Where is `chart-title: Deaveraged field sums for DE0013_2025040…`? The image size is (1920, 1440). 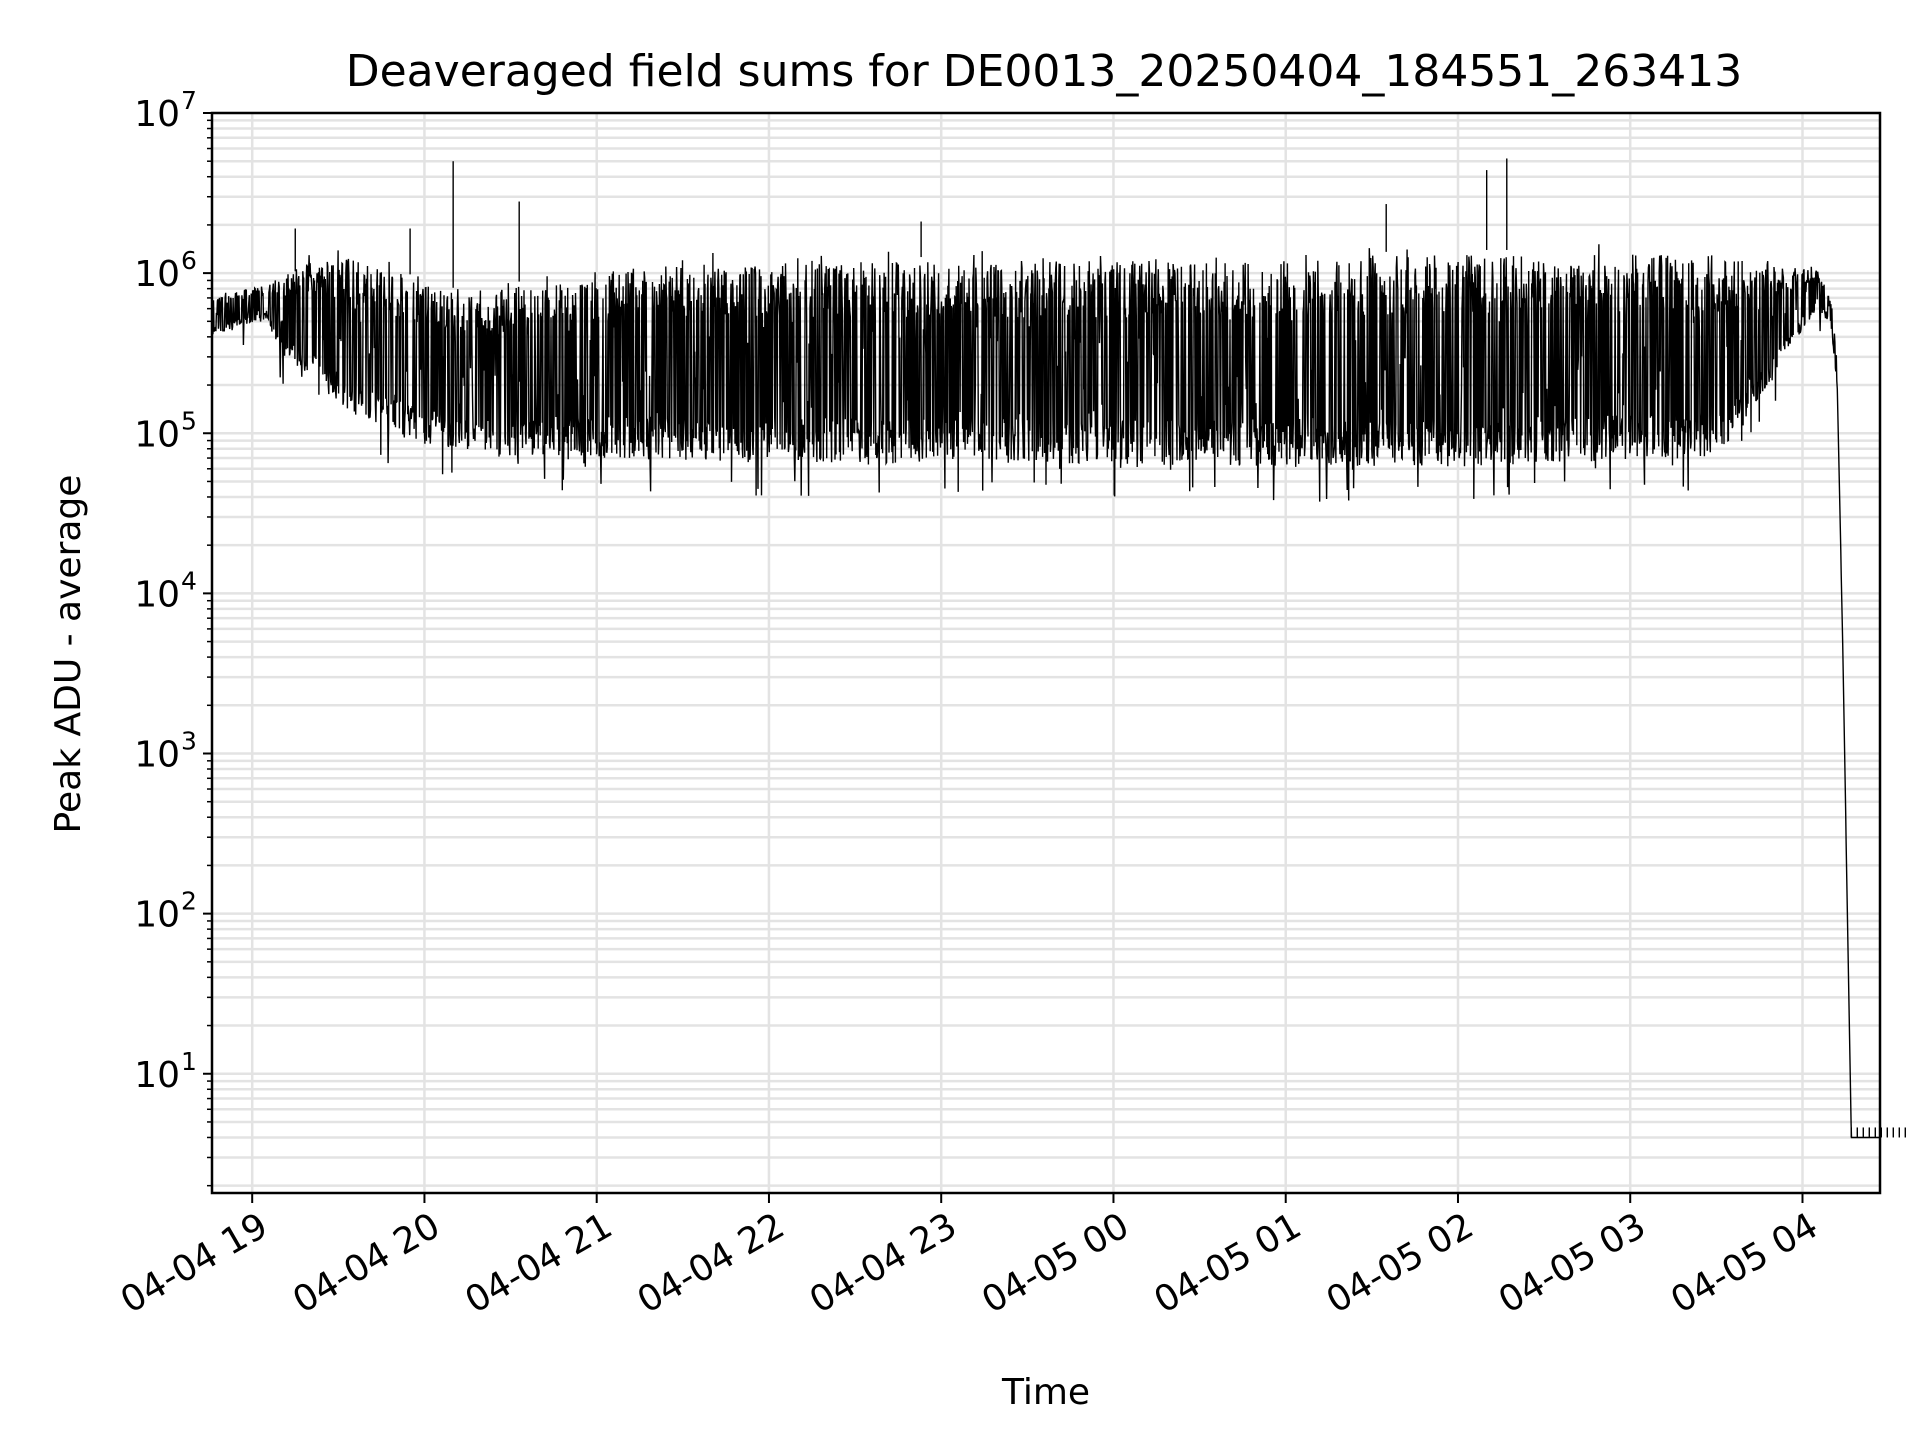
chart-title: Deaveraged field sums for DE0013_2025040… is located at coordinates (1044, 71).